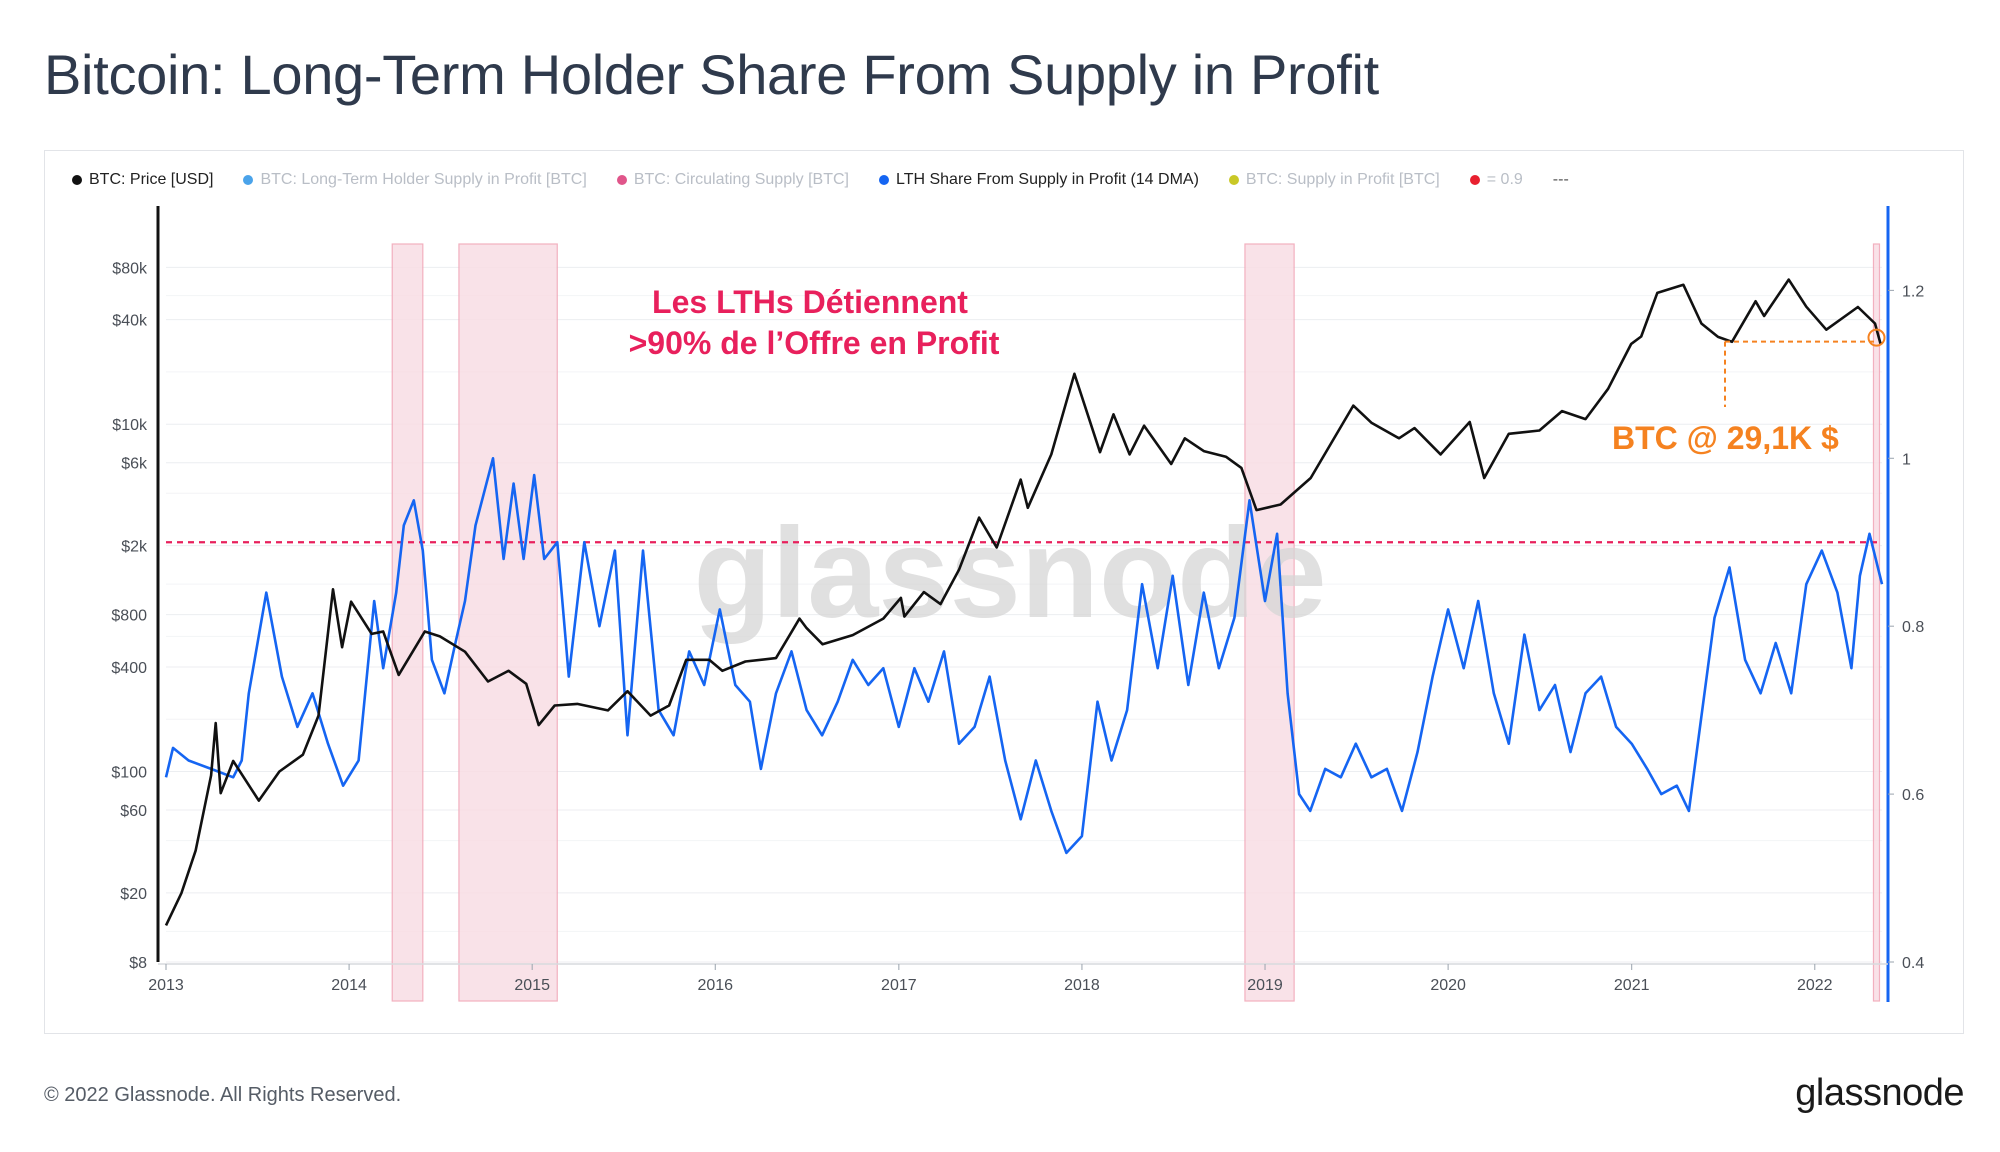 This screenshot has height=1152, width=2000. What do you see at coordinates (1504, 179) in the screenshot?
I see `legend-label: = 0.9` at bounding box center [1504, 179].